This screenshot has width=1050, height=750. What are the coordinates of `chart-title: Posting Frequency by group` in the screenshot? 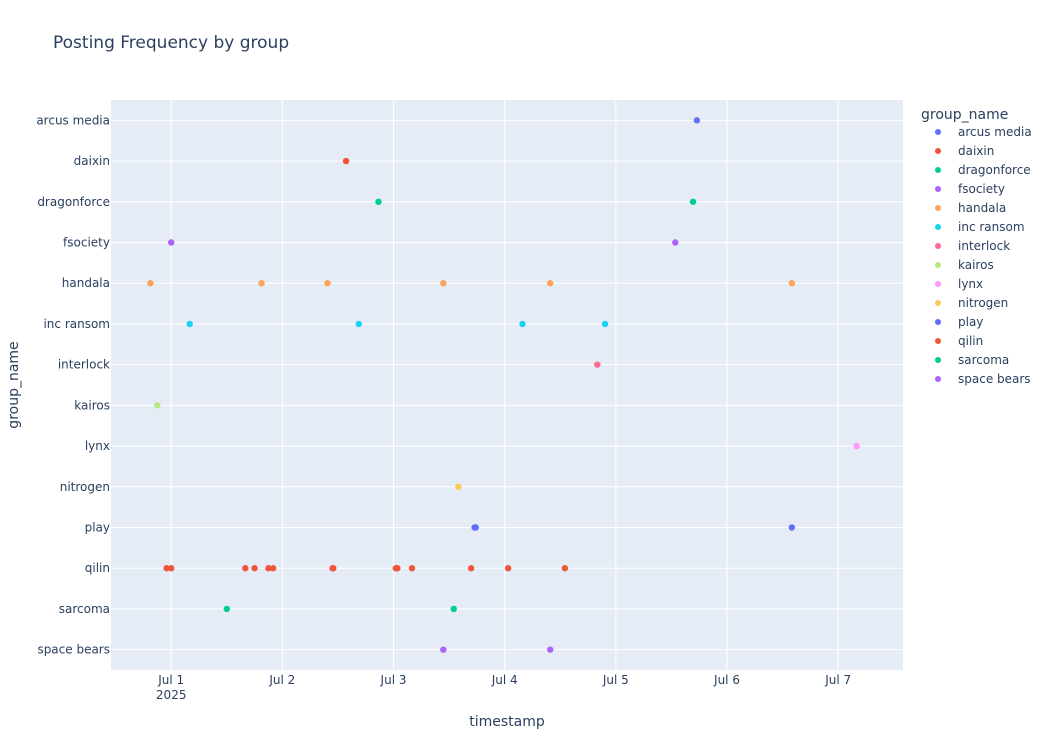 It's located at (171, 43).